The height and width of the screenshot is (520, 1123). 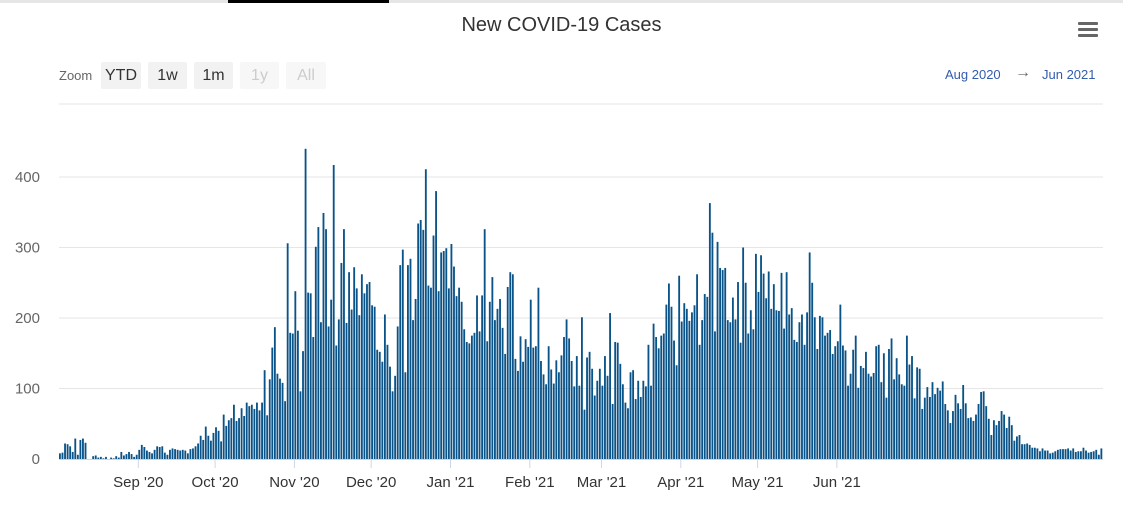 What do you see at coordinates (973, 74) in the screenshot?
I see `range-from-date: Aug 2020` at bounding box center [973, 74].